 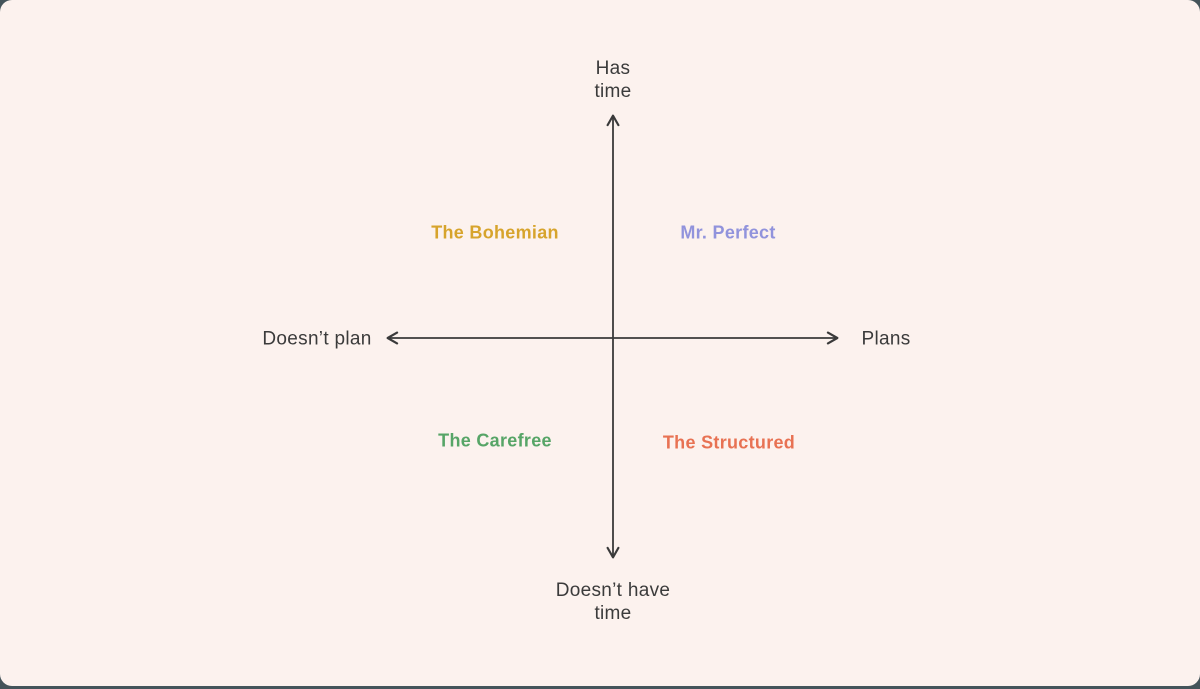 I want to click on quadrant-label-the-bohemian: The Bohemian, so click(x=495, y=232).